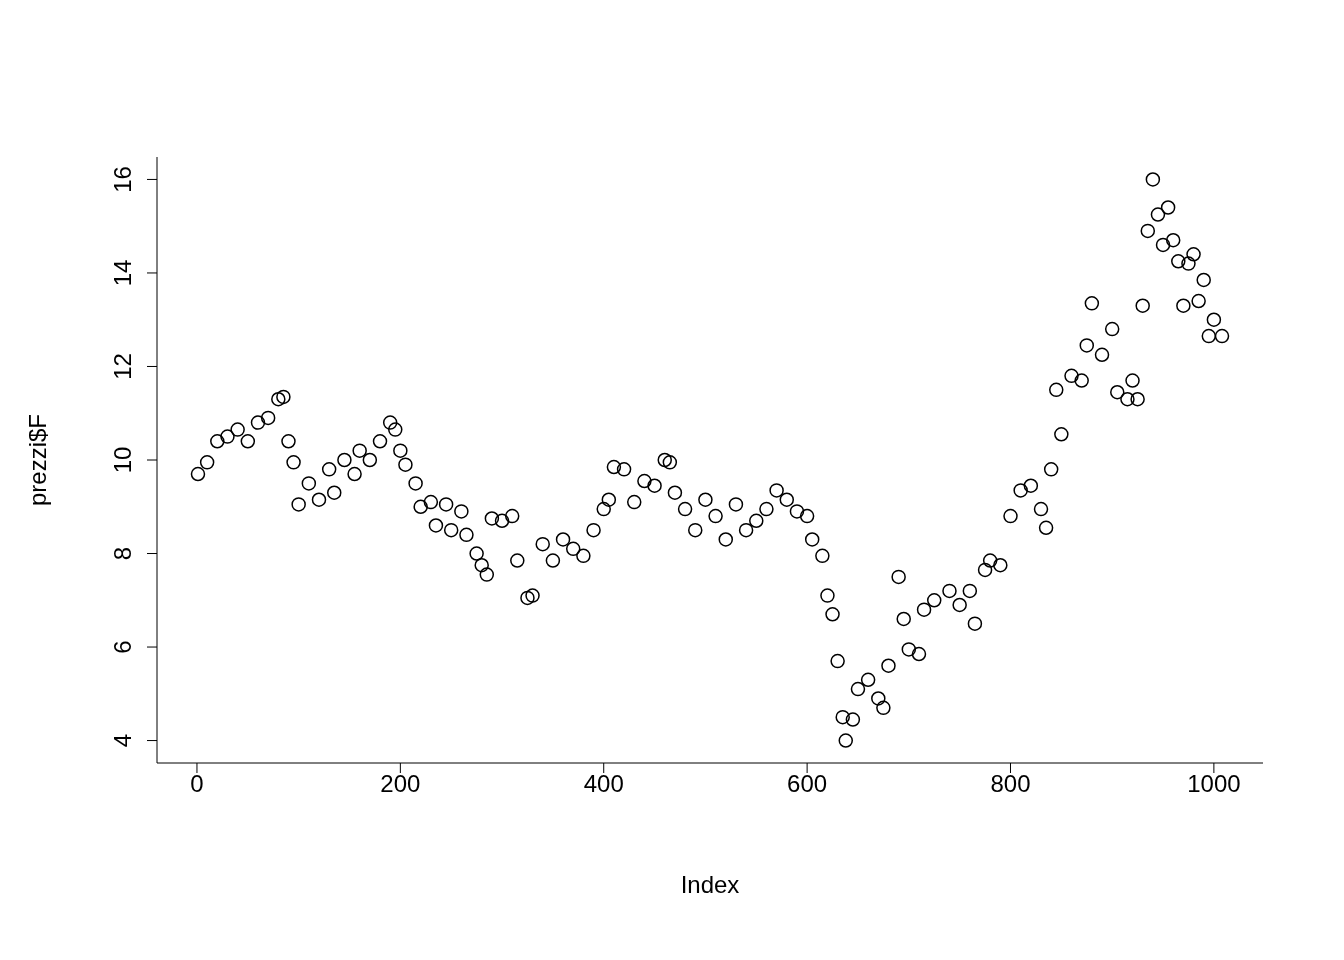  I want to click on y-tick-label: 4, so click(122, 740).